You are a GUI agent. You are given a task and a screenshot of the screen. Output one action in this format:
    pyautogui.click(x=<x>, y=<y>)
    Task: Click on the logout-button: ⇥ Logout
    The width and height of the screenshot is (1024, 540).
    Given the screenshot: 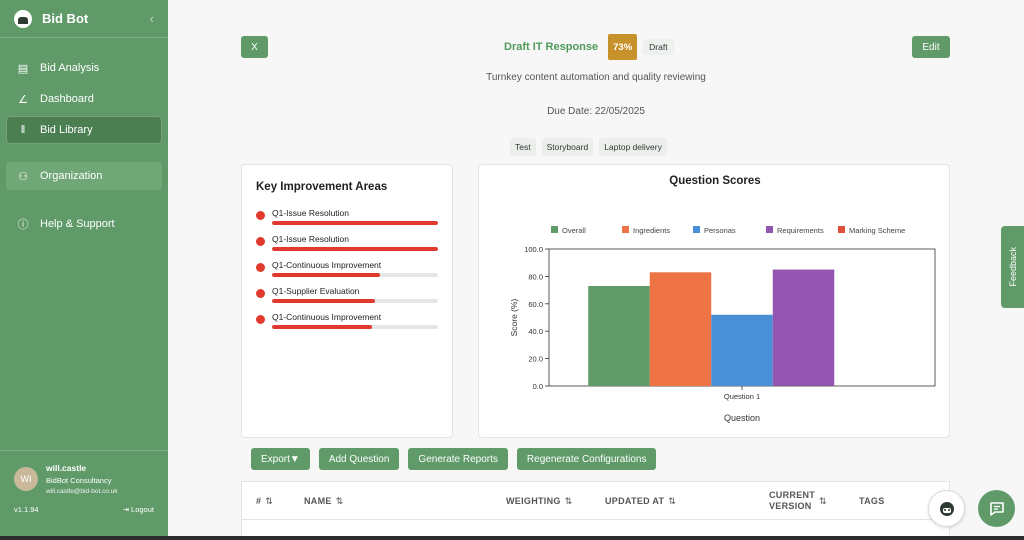 What is the action you would take?
    pyautogui.click(x=138, y=509)
    